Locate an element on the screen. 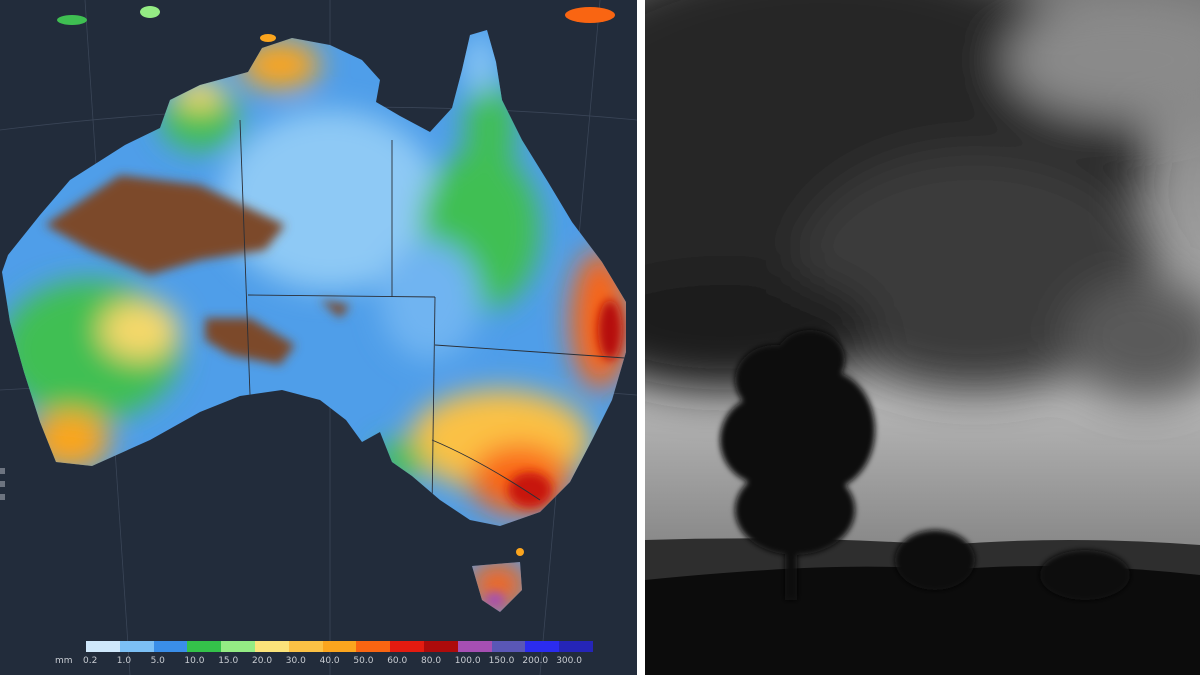 This screenshot has width=1200, height=675. legend-label: 20.0 is located at coordinates (262, 661).